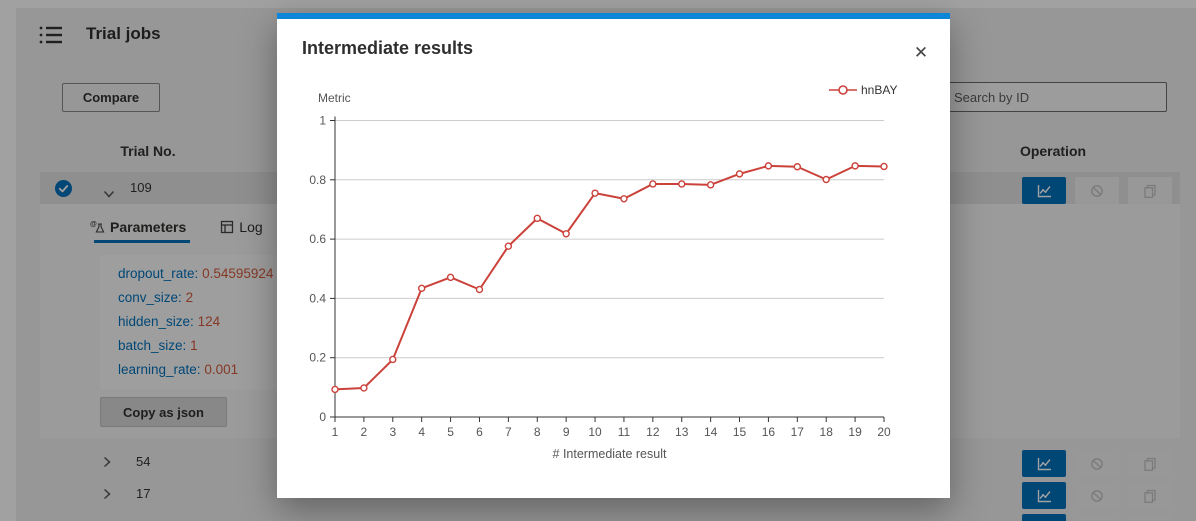 The width and height of the screenshot is (1196, 521). Describe the element at coordinates (613, 16) in the screenshot. I see `modal-accent-bar` at that location.